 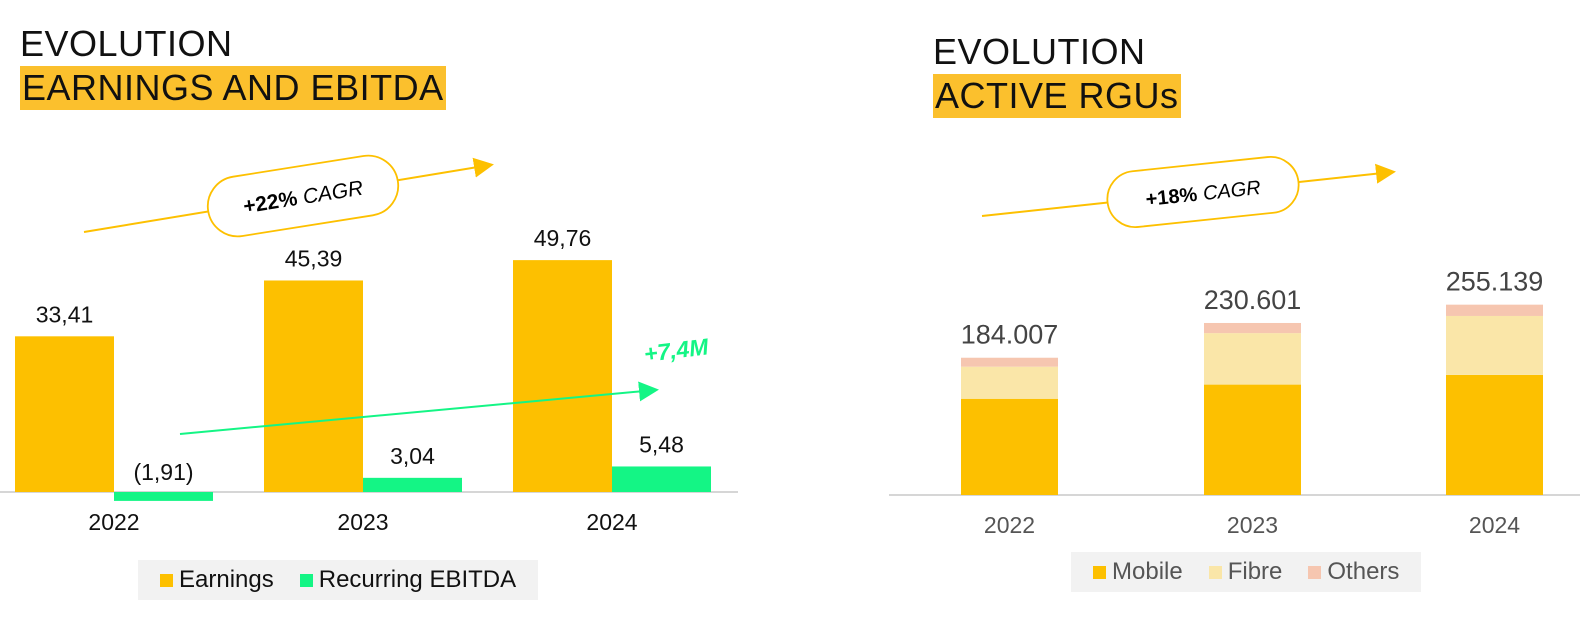 I want to click on data-label-earnings-2024: 49,76, so click(x=563, y=238).